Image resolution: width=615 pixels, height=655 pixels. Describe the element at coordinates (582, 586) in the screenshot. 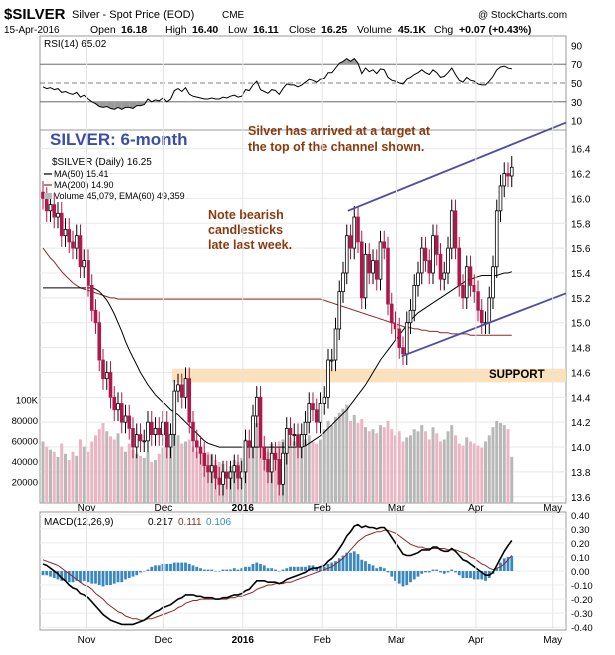

I see `macd-tick-label: -0.10` at that location.